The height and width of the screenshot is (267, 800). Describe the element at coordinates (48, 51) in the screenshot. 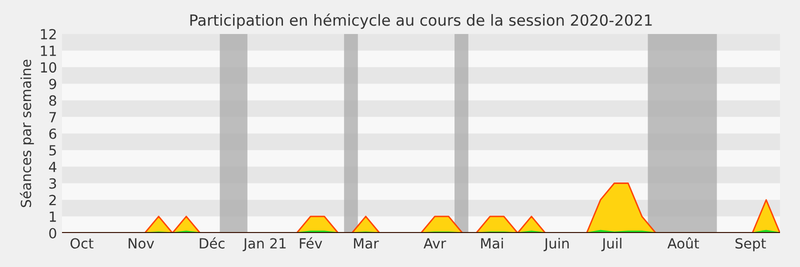

I see `y-tick-label: 11` at that location.